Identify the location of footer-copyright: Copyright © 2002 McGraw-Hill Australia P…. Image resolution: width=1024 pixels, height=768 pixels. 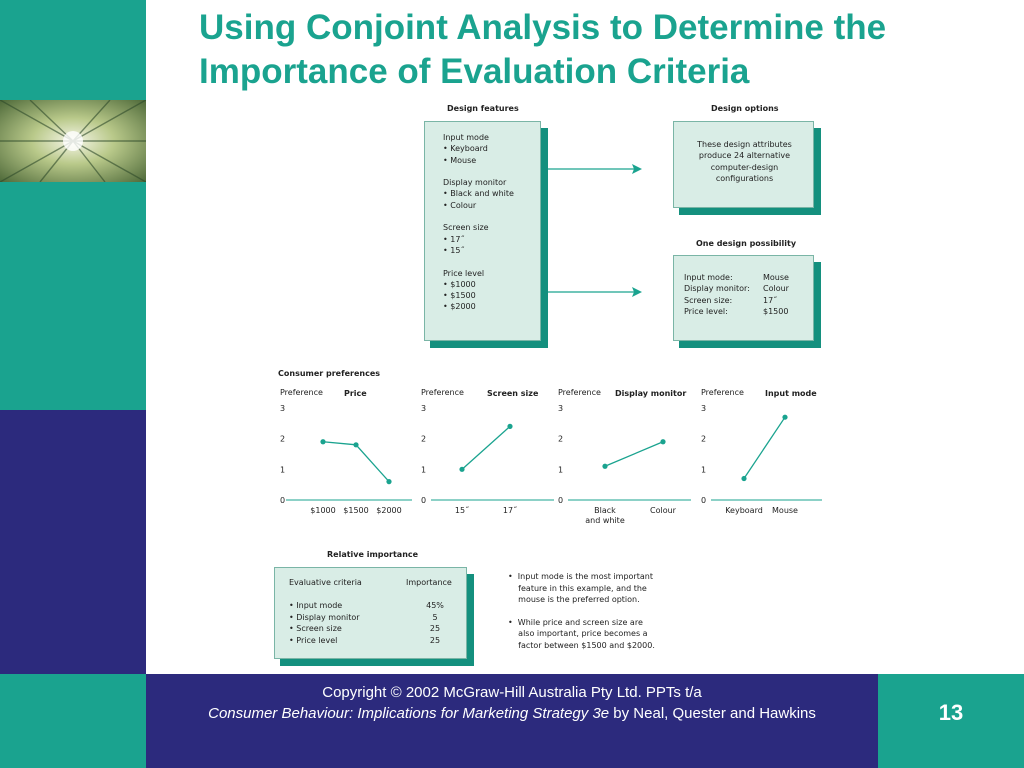
(512, 692).